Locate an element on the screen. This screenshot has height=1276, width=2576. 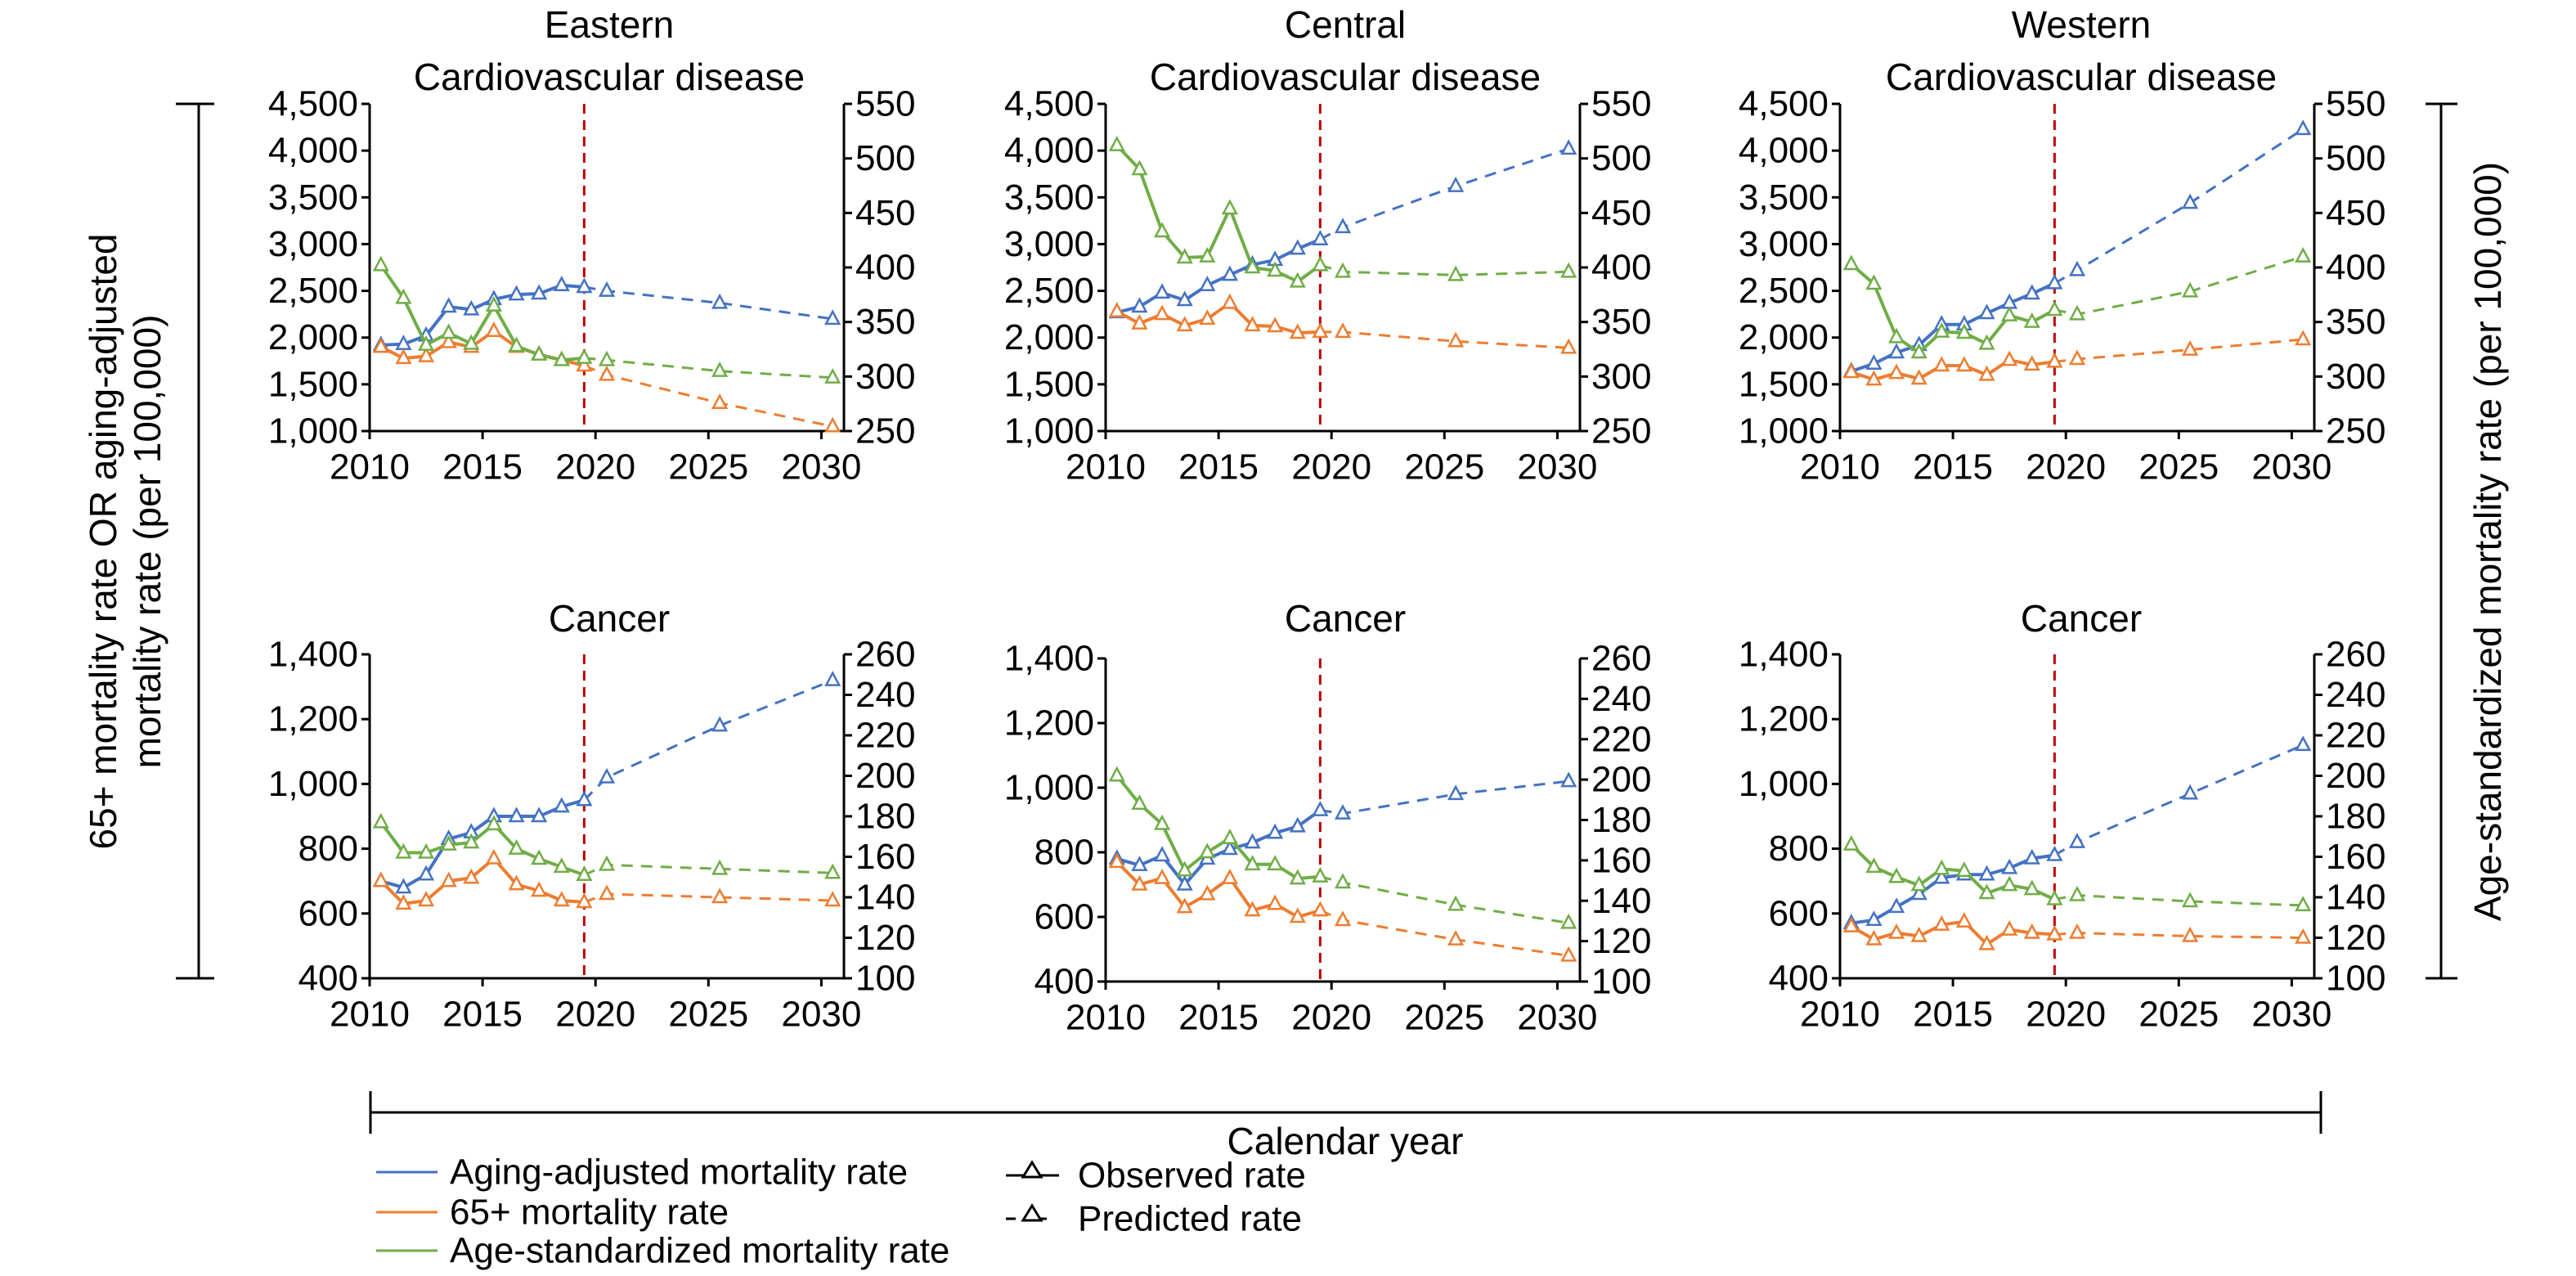
panel-title-central-cvd: Cardiovascular disease is located at coordinates (1345, 77).